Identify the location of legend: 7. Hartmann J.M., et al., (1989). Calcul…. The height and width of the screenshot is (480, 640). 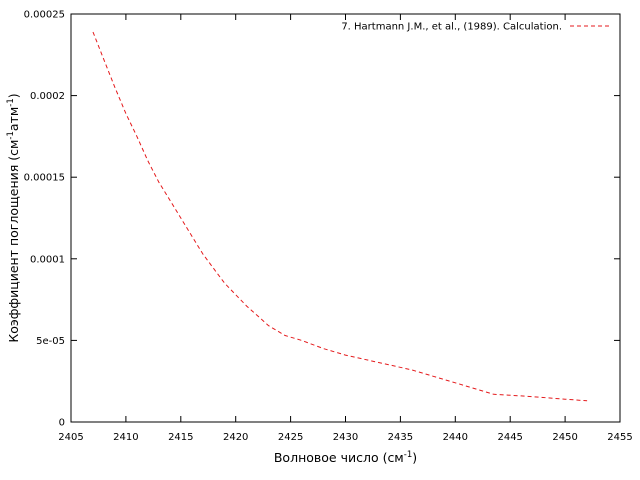
(475, 27).